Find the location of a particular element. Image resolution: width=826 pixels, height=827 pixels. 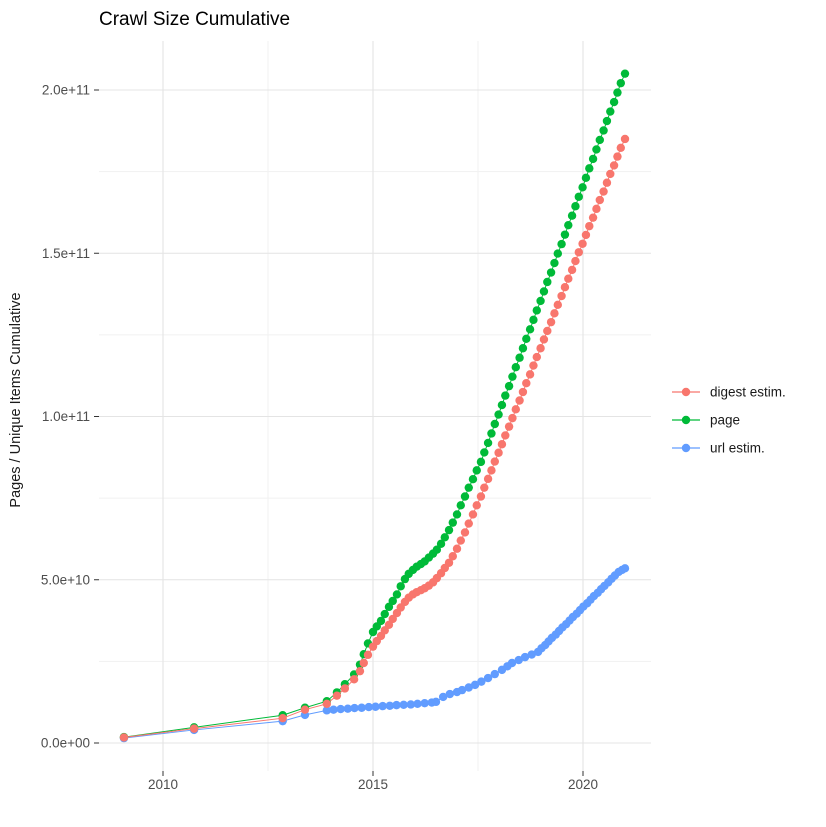

series-url-estim is located at coordinates (374, 653).